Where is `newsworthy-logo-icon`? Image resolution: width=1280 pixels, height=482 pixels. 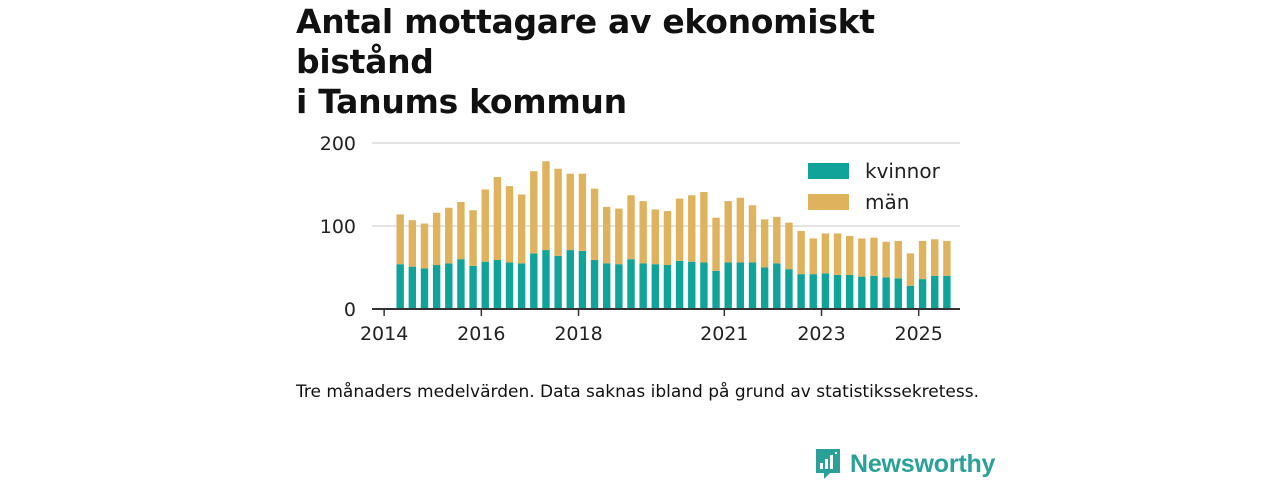 newsworthy-logo-icon is located at coordinates (828, 464).